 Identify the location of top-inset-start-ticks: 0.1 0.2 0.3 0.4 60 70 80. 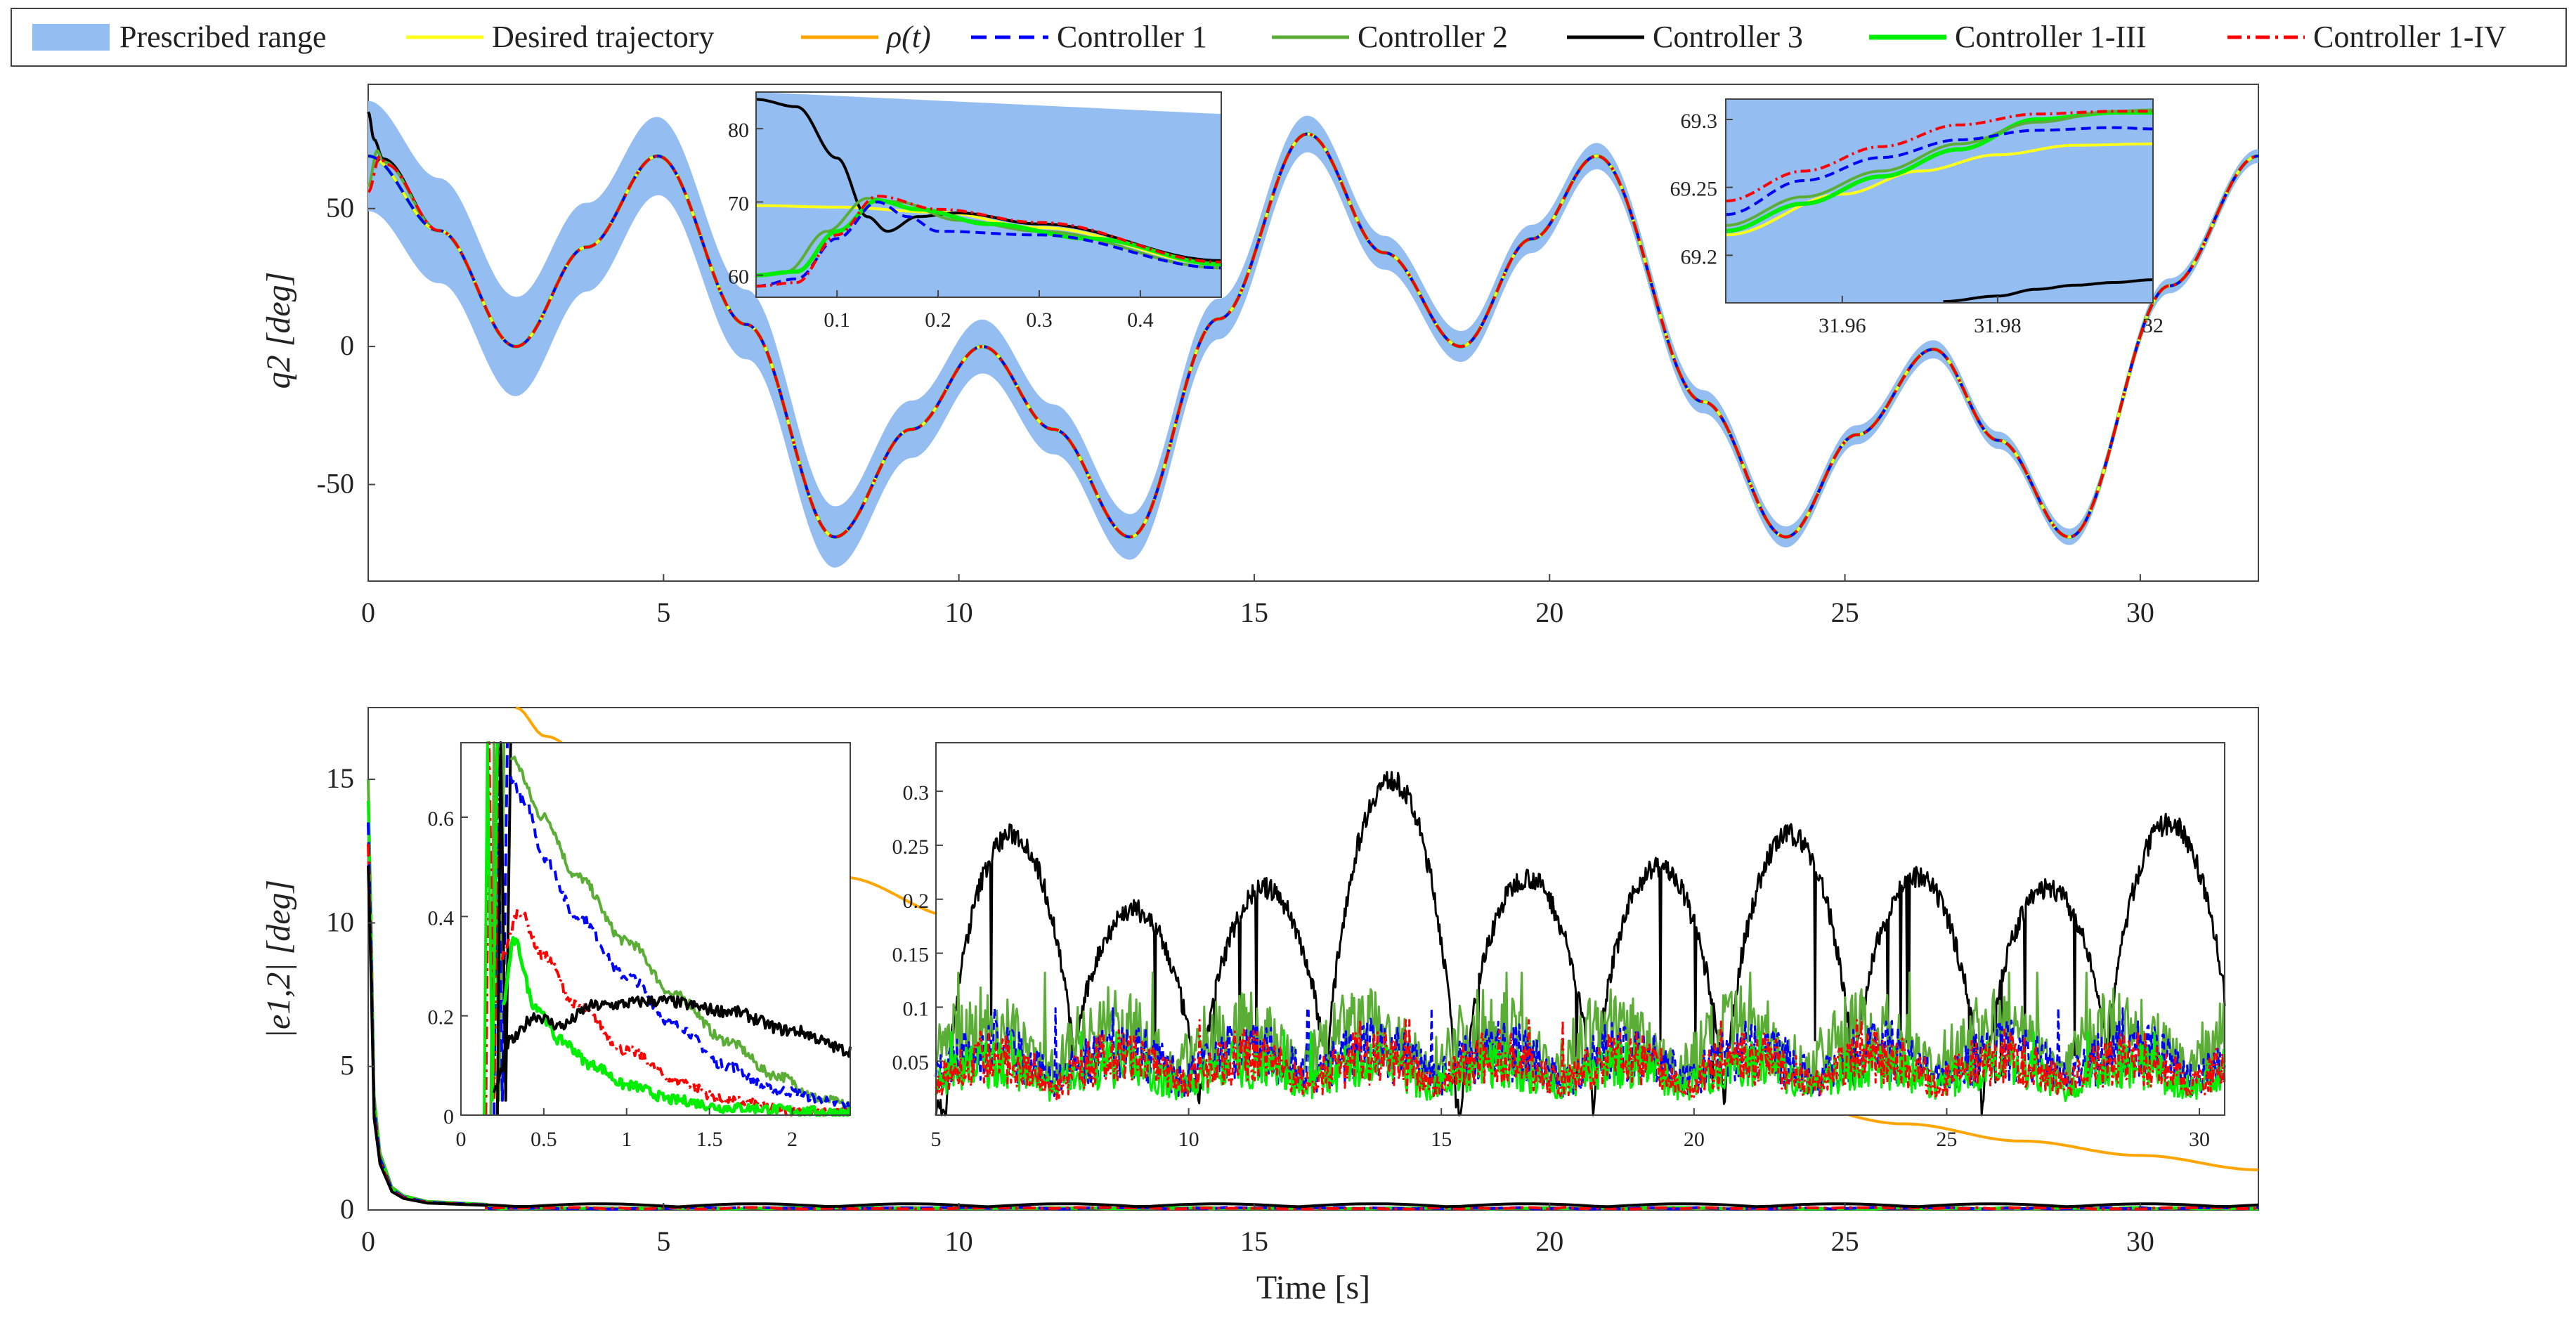
(941, 225).